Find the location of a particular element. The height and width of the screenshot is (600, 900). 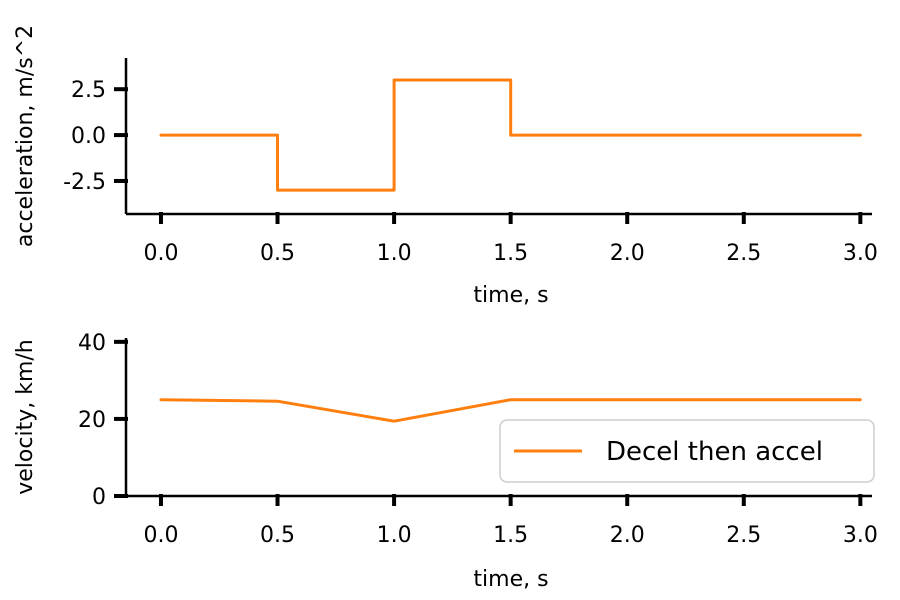

y-tick-label: 0.0 is located at coordinates (88, 136).